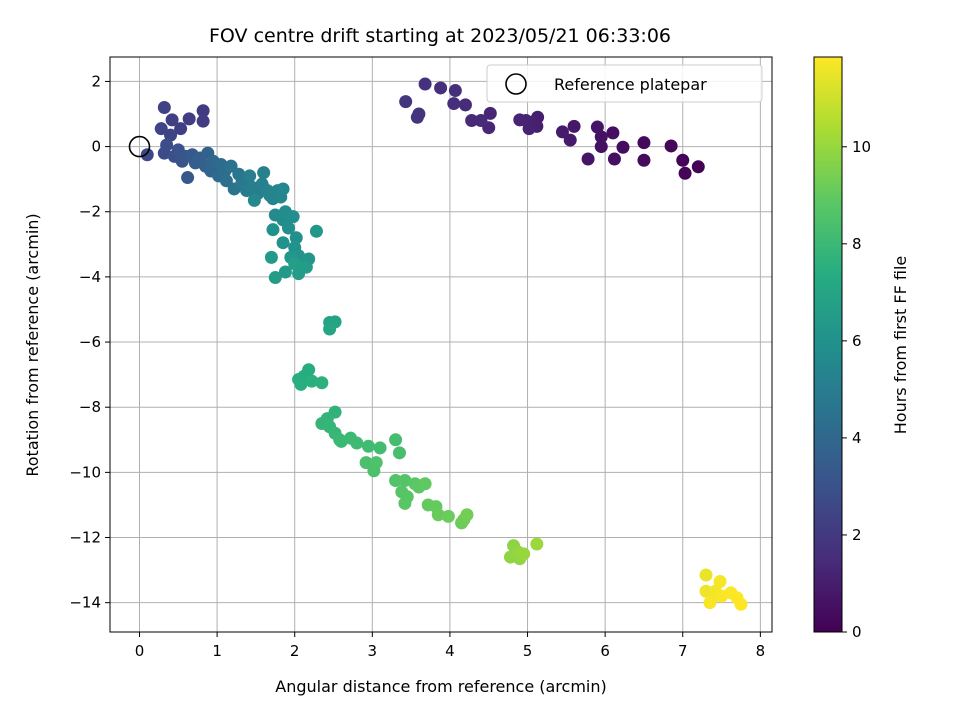 This screenshot has height=720, width=960. I want to click on legend-box, so click(624, 83).